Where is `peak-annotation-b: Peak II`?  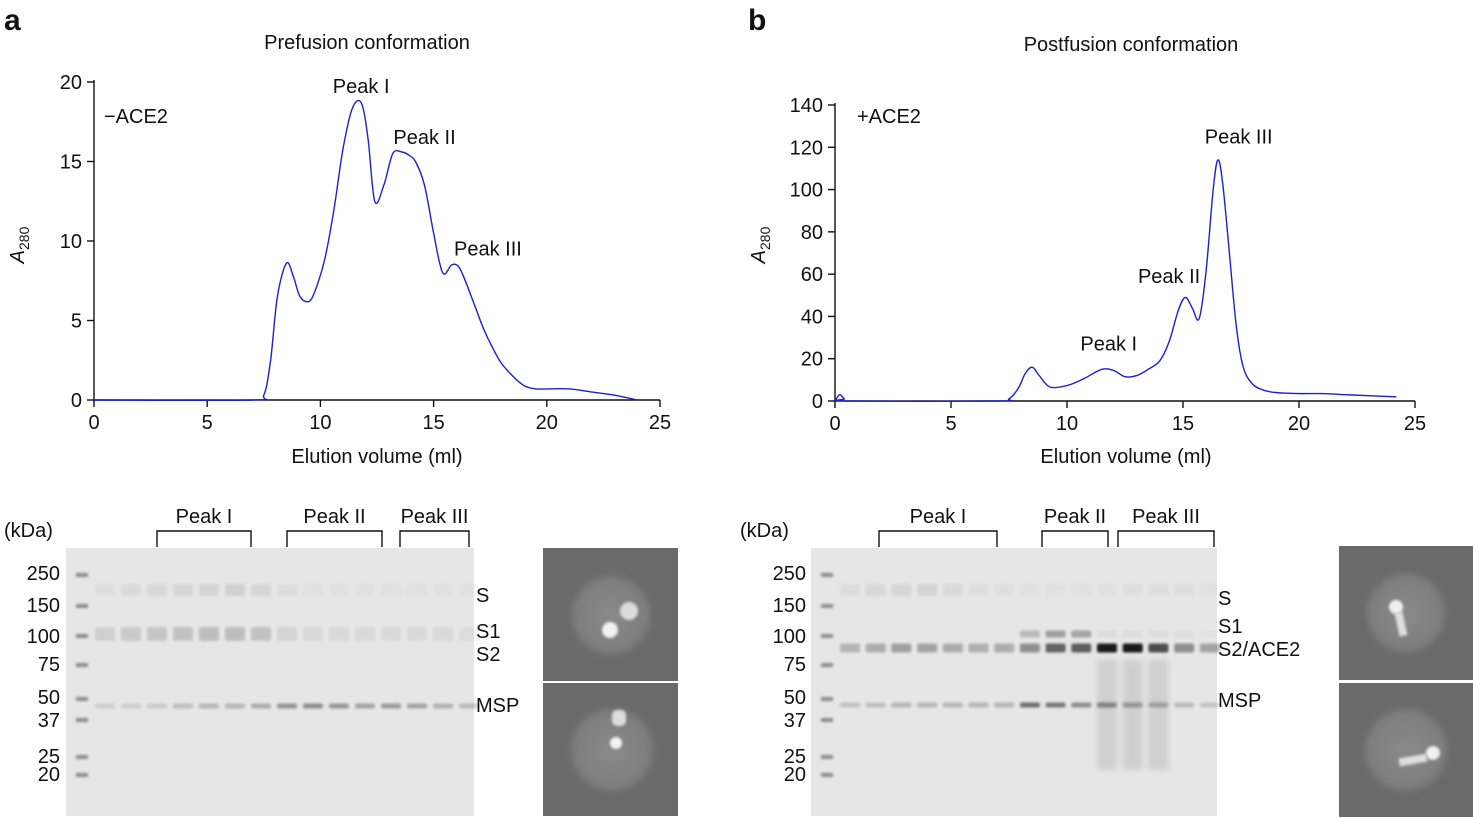
peak-annotation-b: Peak II is located at coordinates (1169, 277).